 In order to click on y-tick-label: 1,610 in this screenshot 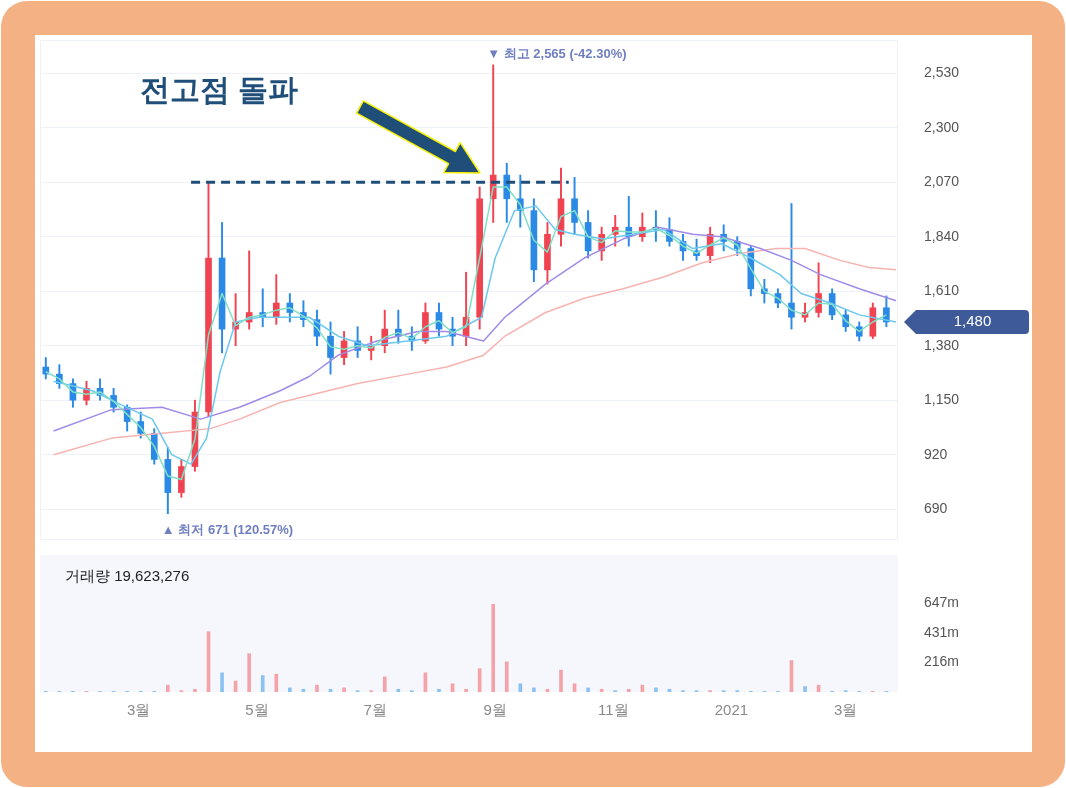, I will do `click(942, 290)`.